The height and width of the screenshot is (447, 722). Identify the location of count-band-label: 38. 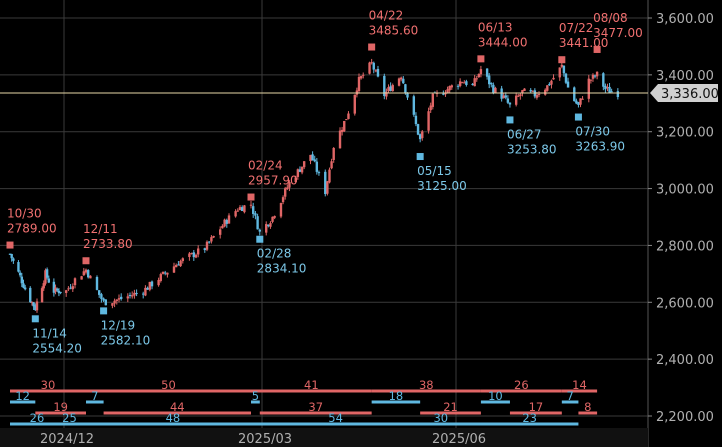
(426, 385).